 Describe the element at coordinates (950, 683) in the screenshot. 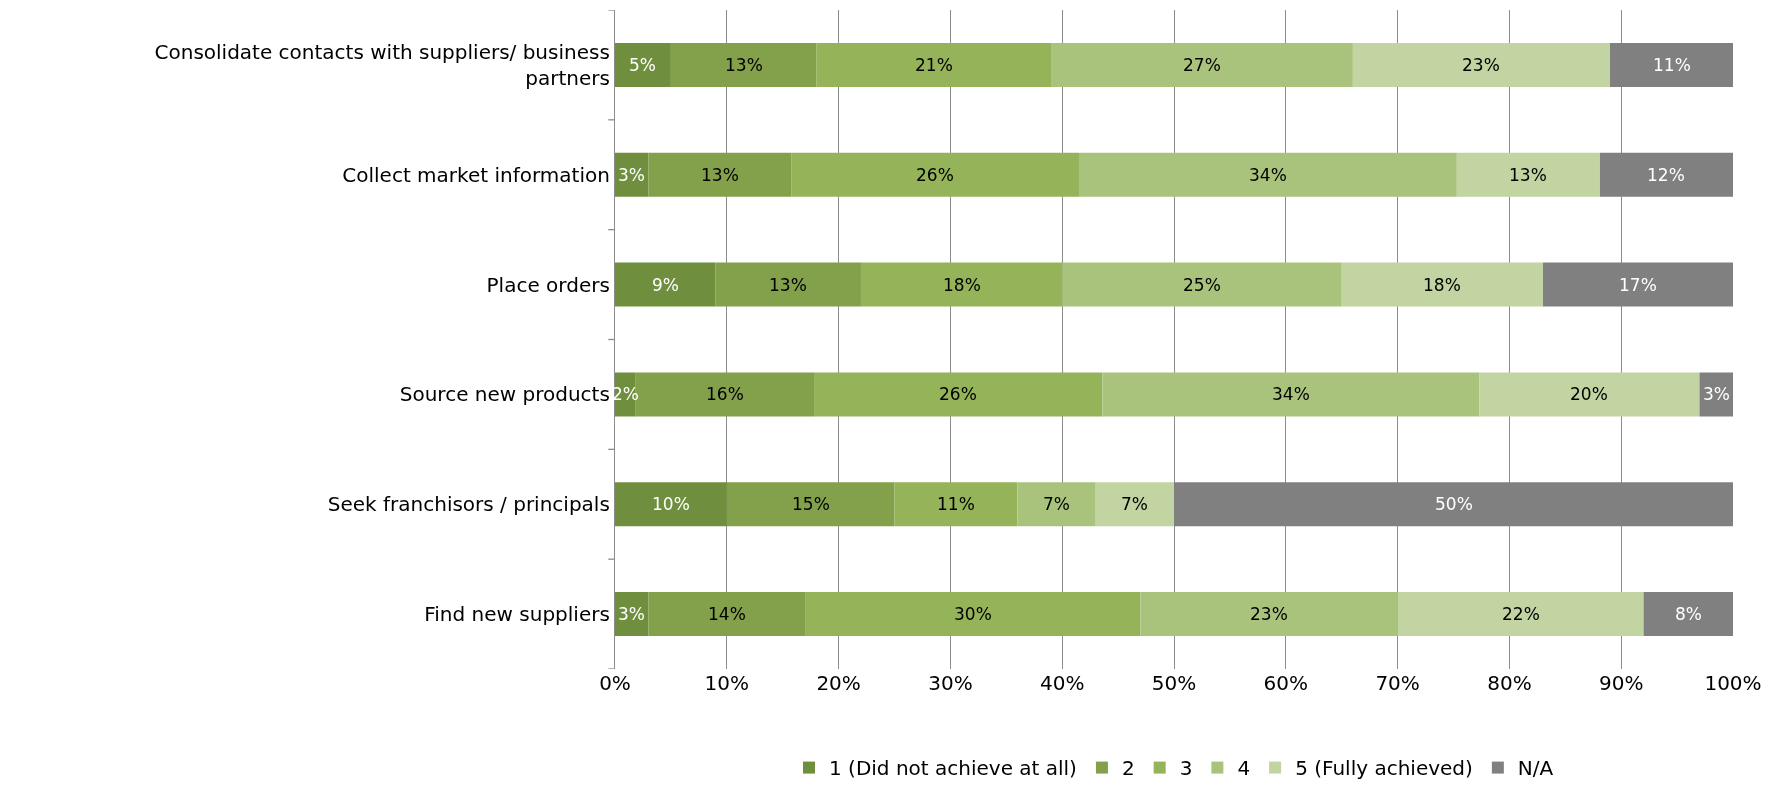

I see `x-tick-label: 30%` at that location.